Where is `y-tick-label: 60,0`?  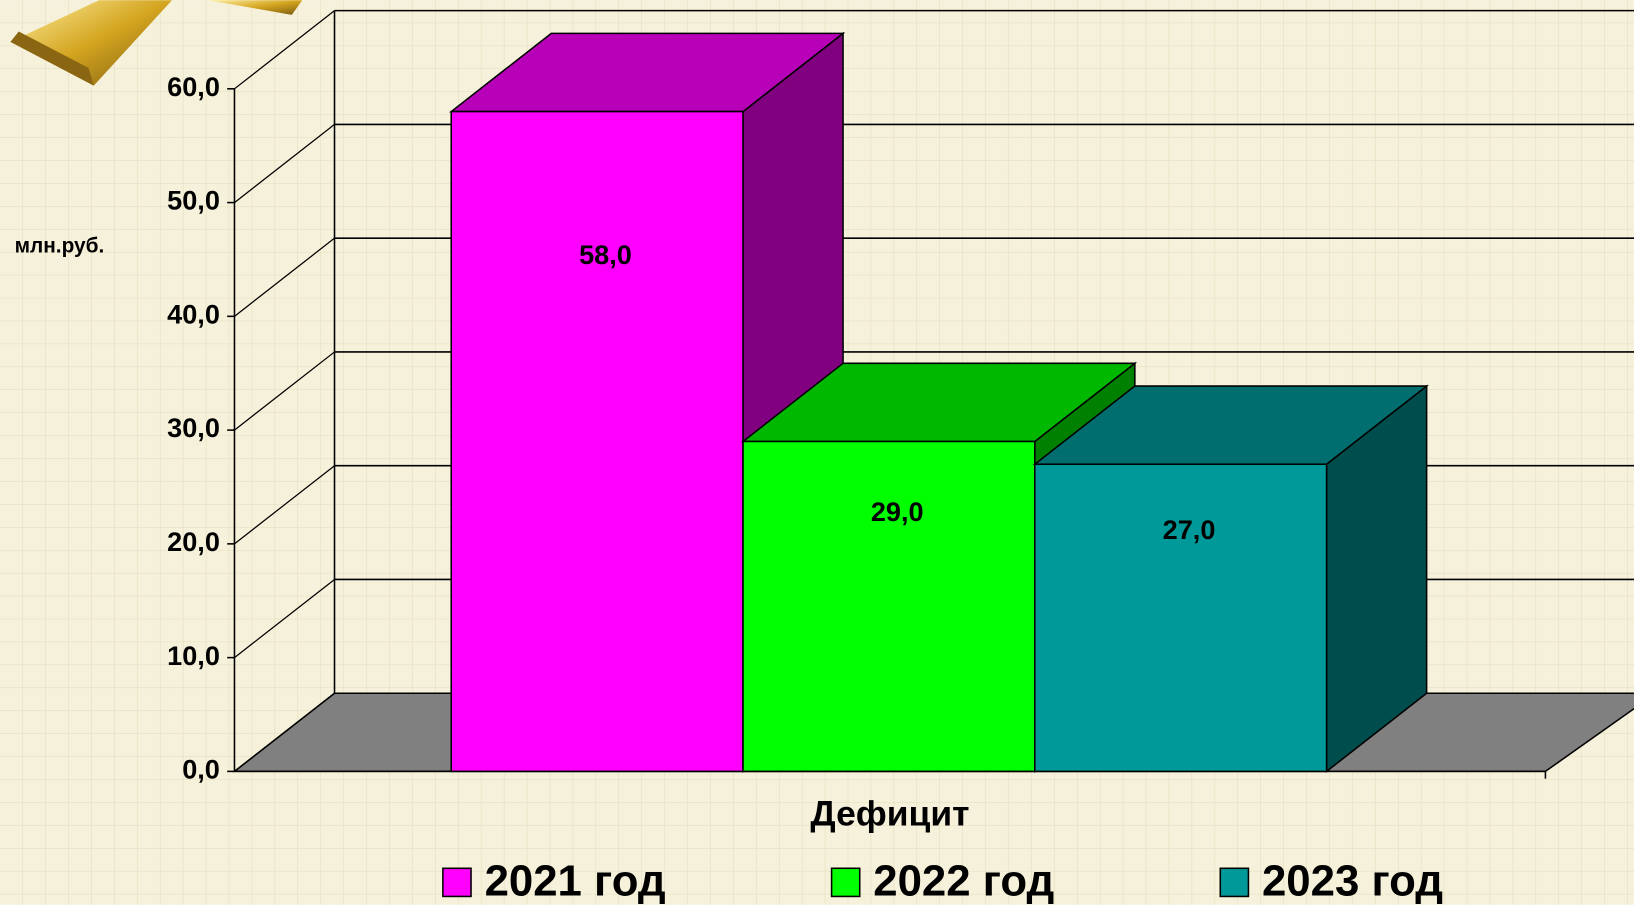 y-tick-label: 60,0 is located at coordinates (193, 86).